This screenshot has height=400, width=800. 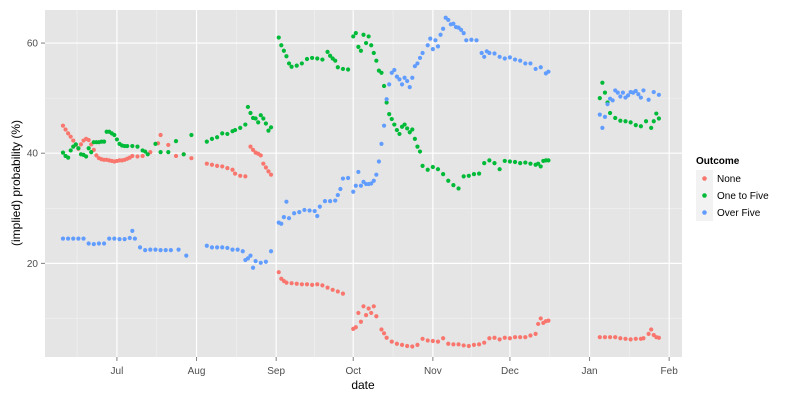 What do you see at coordinates (732, 188) in the screenshot?
I see `legend: Outcome None One to Five Over Five` at bounding box center [732, 188].